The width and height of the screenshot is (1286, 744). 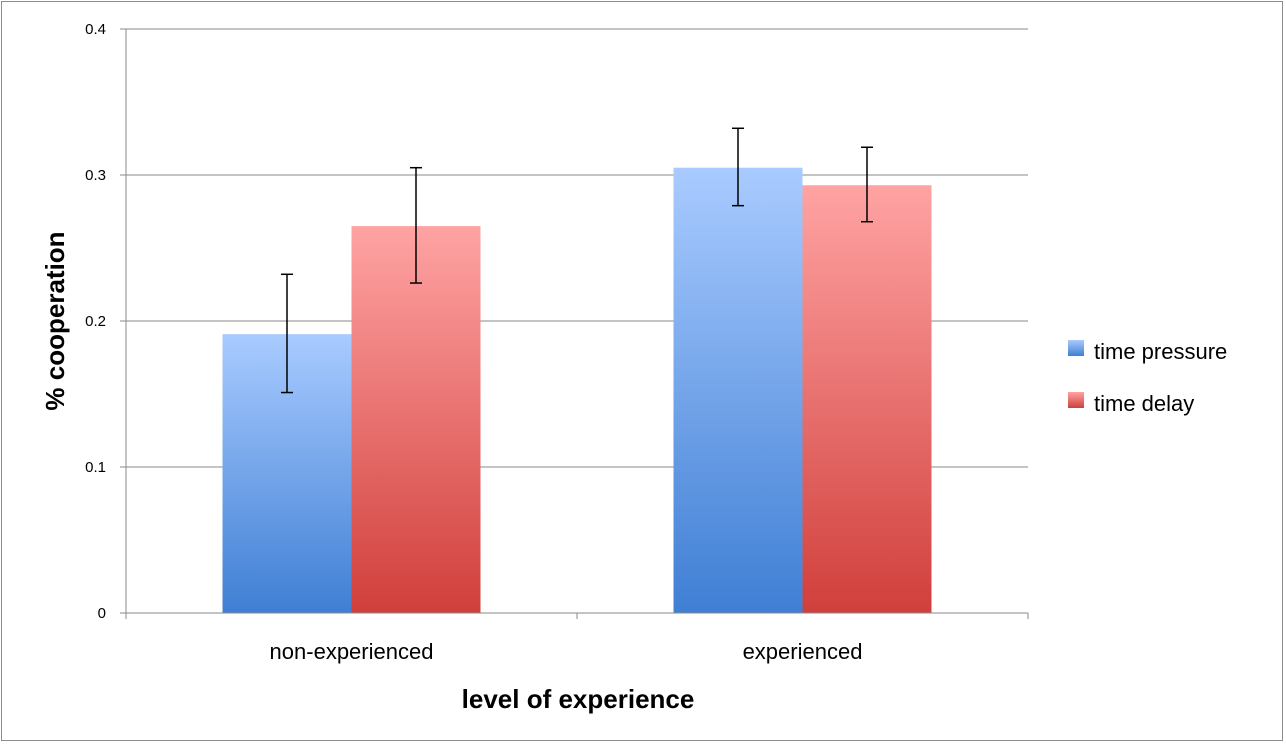 What do you see at coordinates (867, 399) in the screenshot?
I see `bar-time-delay-experienced` at bounding box center [867, 399].